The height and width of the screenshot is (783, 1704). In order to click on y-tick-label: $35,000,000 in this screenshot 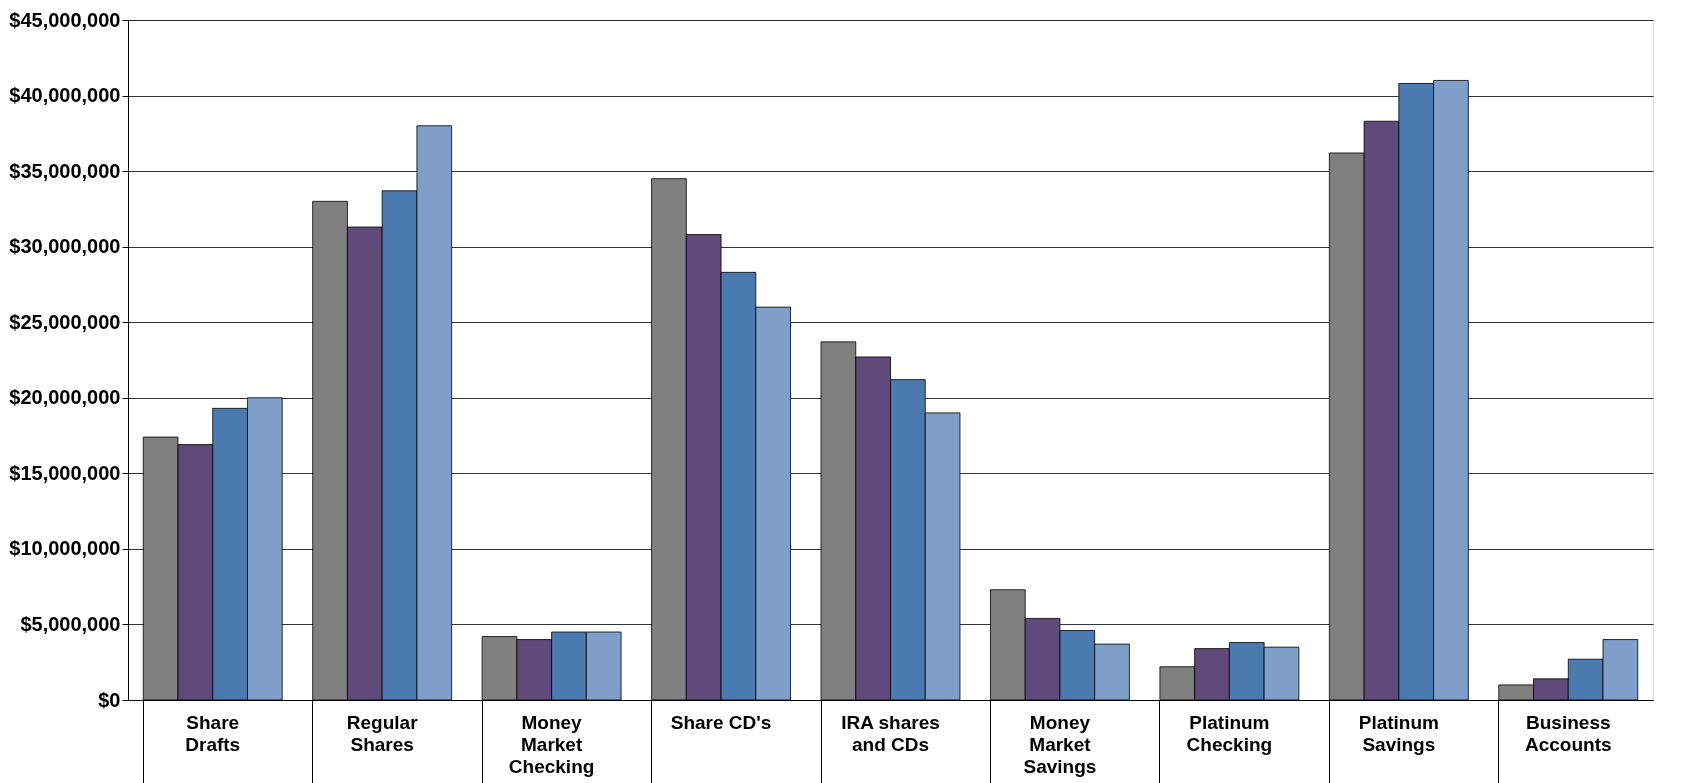, I will do `click(65, 170)`.